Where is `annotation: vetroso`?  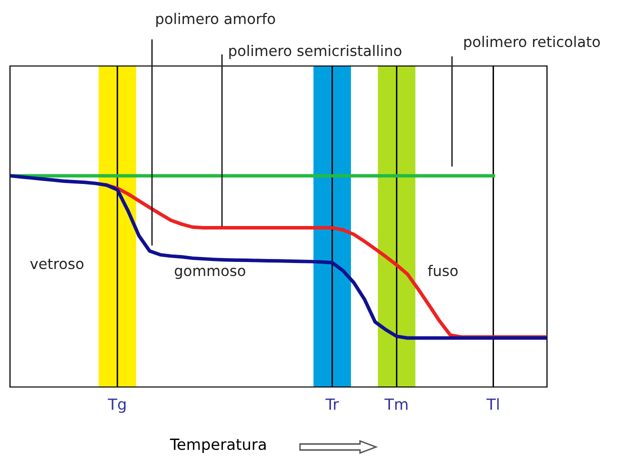
annotation: vetroso is located at coordinates (57, 264).